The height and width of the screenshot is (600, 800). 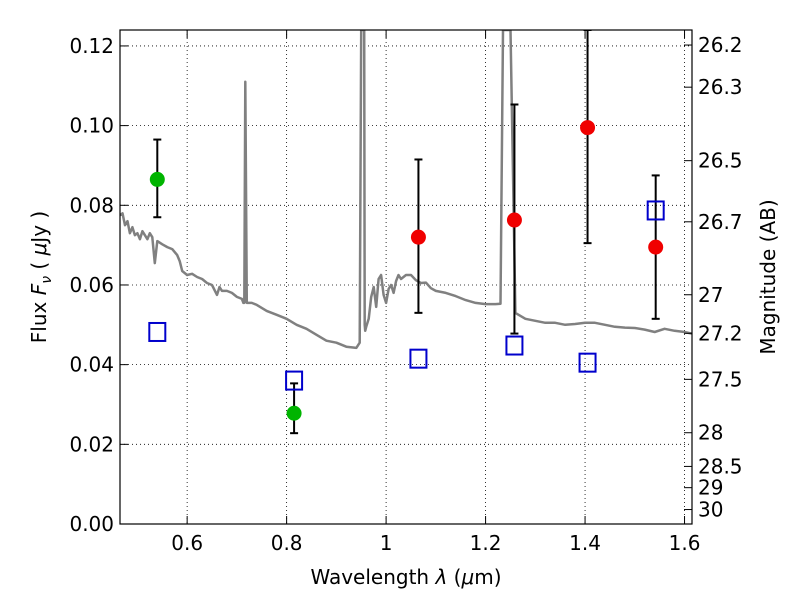 What do you see at coordinates (710, 433) in the screenshot?
I see `y2-tick-label: 28` at bounding box center [710, 433].